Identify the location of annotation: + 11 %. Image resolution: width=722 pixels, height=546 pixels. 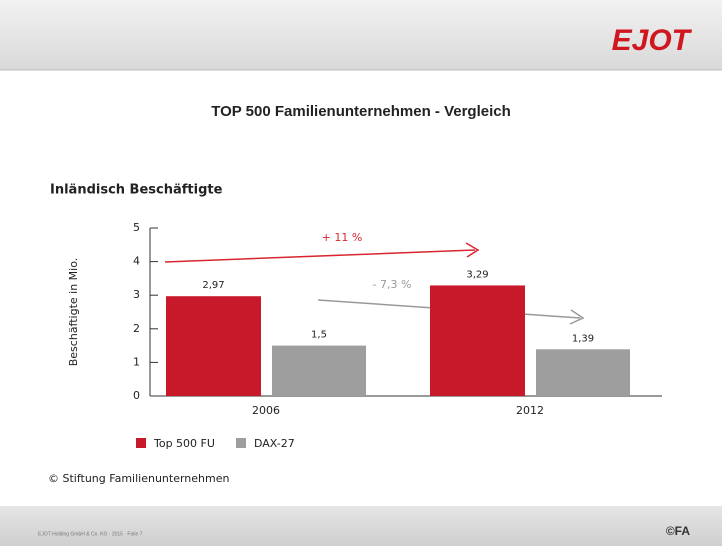
(342, 237).